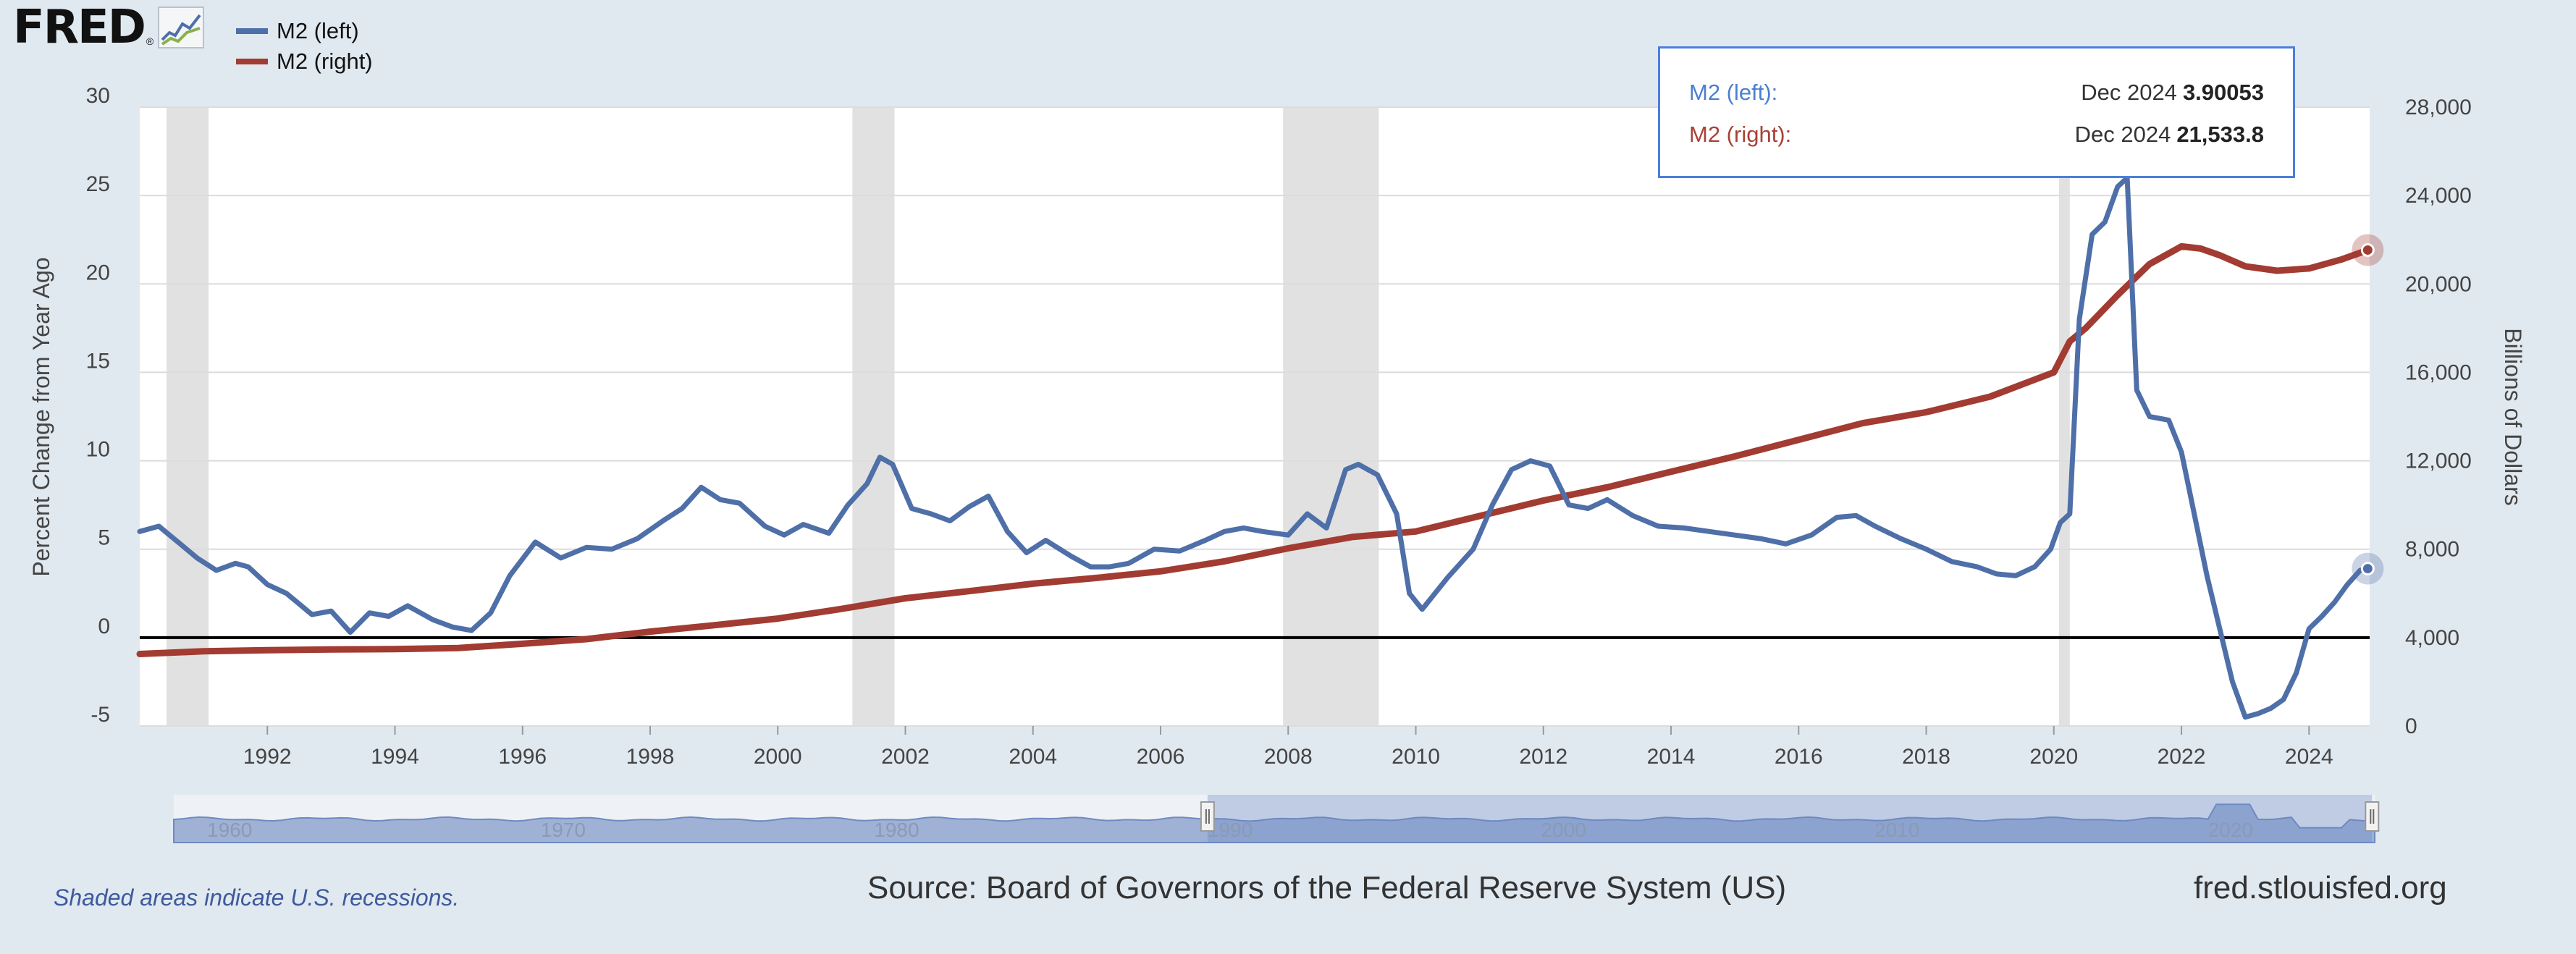 This screenshot has height=954, width=2576. What do you see at coordinates (2432, 550) in the screenshot?
I see `y-right-tick-label: 8,000` at bounding box center [2432, 550].